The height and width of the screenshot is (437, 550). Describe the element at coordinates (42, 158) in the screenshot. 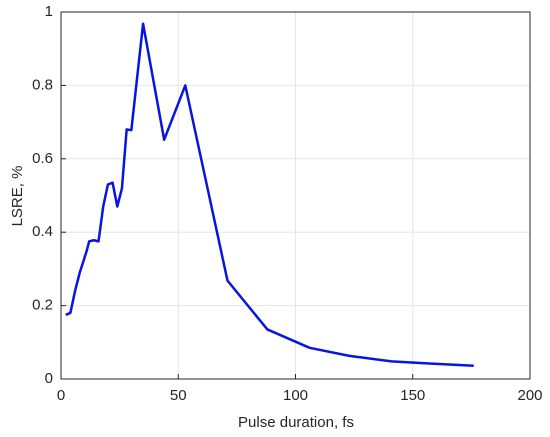

I see `y-tick-label: 0.6` at that location.